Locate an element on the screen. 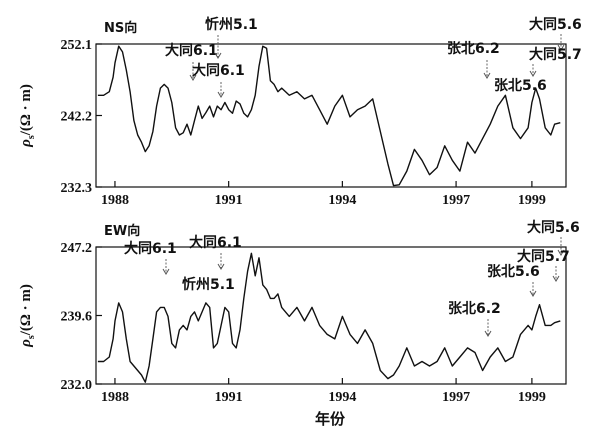 This screenshot has width=592, height=430. y-tick-label: 242.2 is located at coordinates (77, 117).